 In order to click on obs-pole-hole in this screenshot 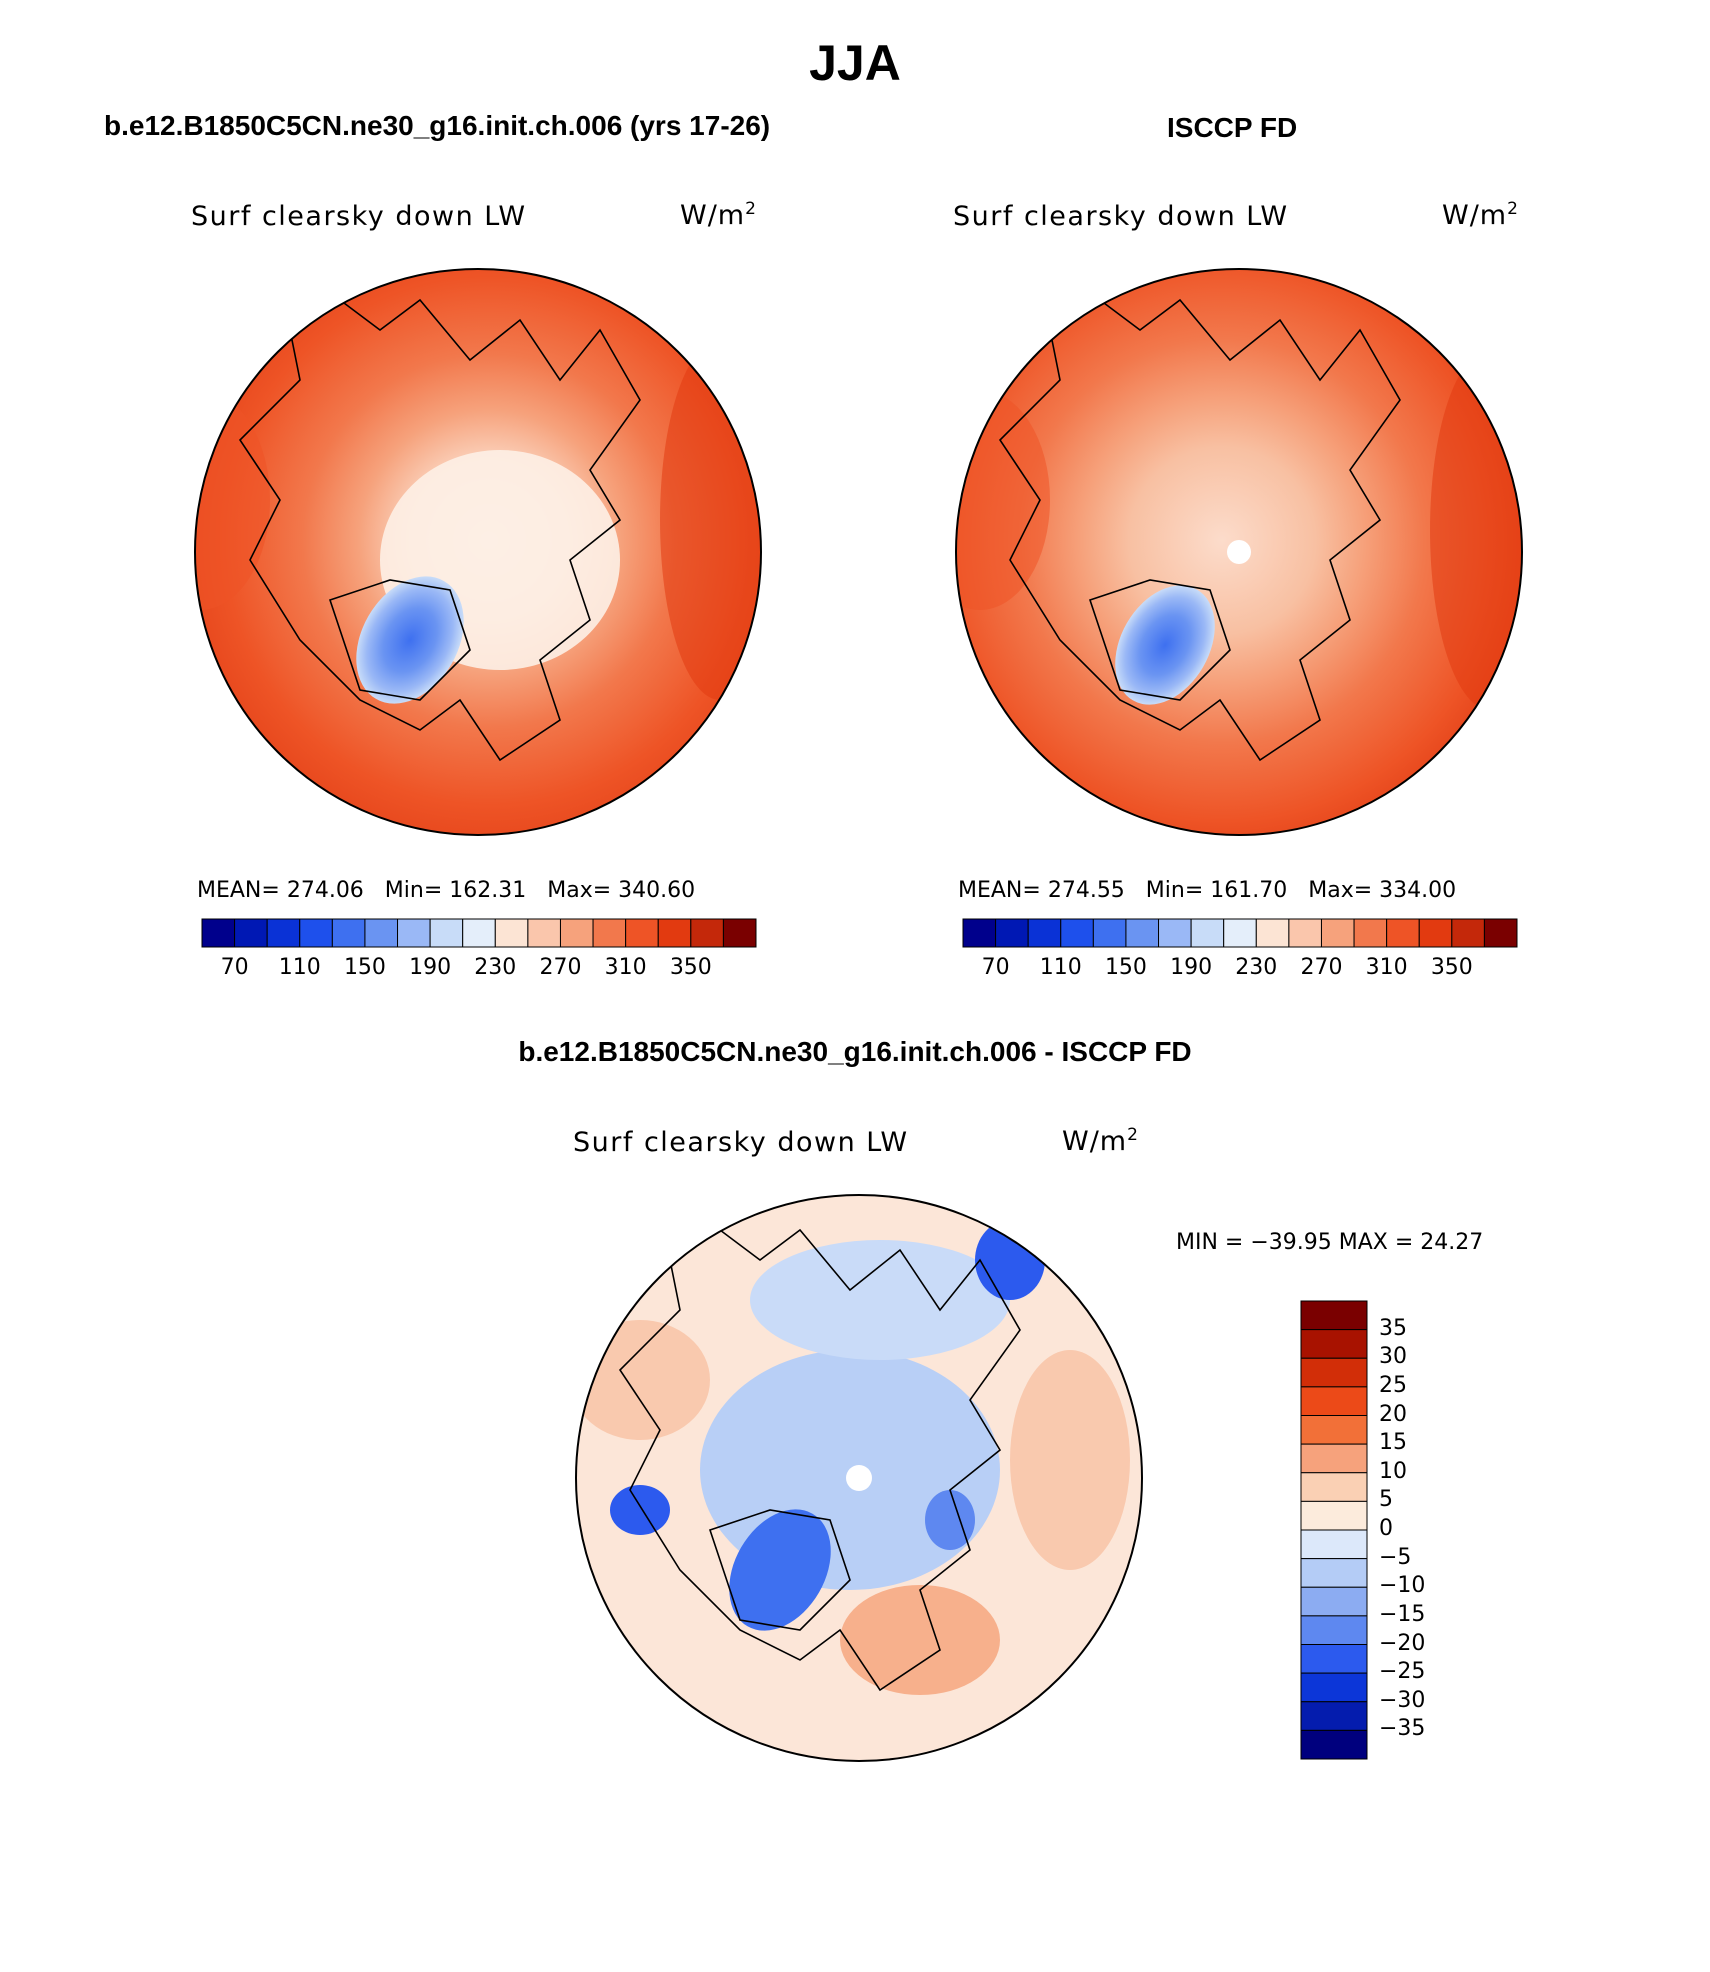, I will do `click(1239, 552)`.